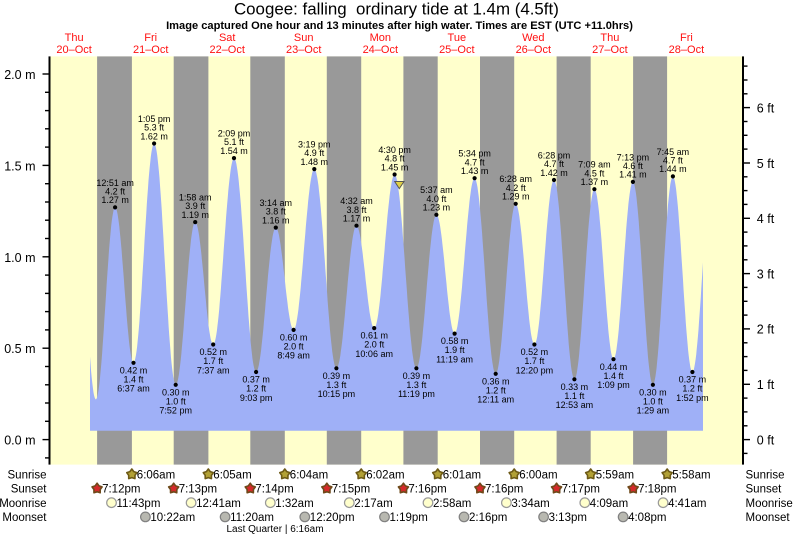  I want to click on svg-text: 27–Oct, so click(609, 50).